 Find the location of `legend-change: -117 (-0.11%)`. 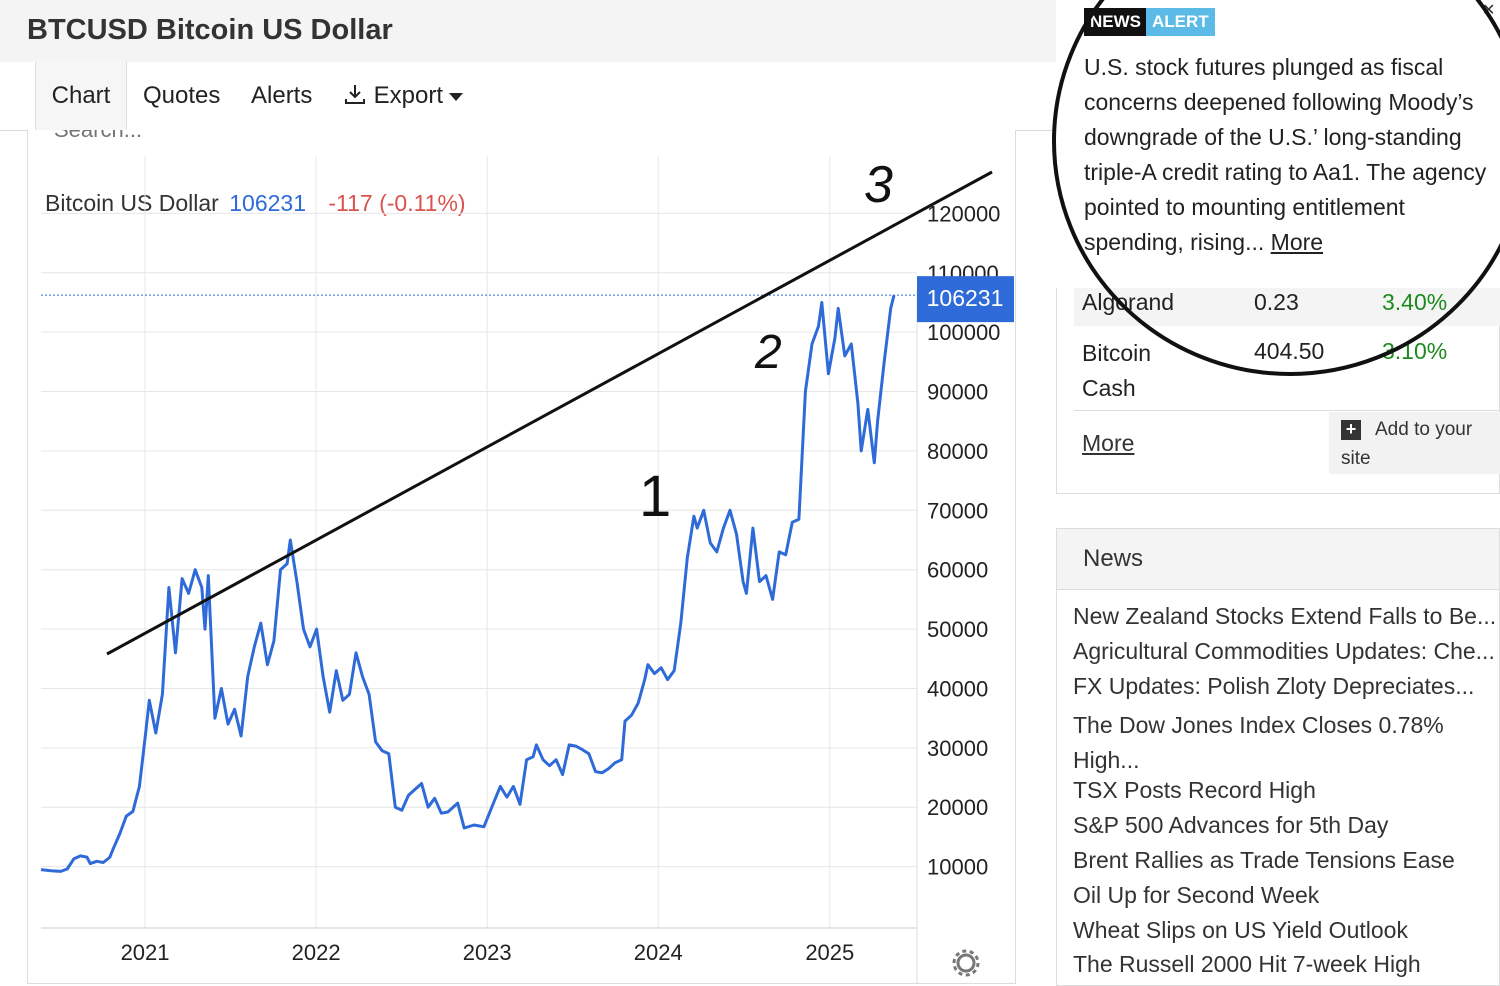

legend-change: -117 (-0.11%) is located at coordinates (397, 203).